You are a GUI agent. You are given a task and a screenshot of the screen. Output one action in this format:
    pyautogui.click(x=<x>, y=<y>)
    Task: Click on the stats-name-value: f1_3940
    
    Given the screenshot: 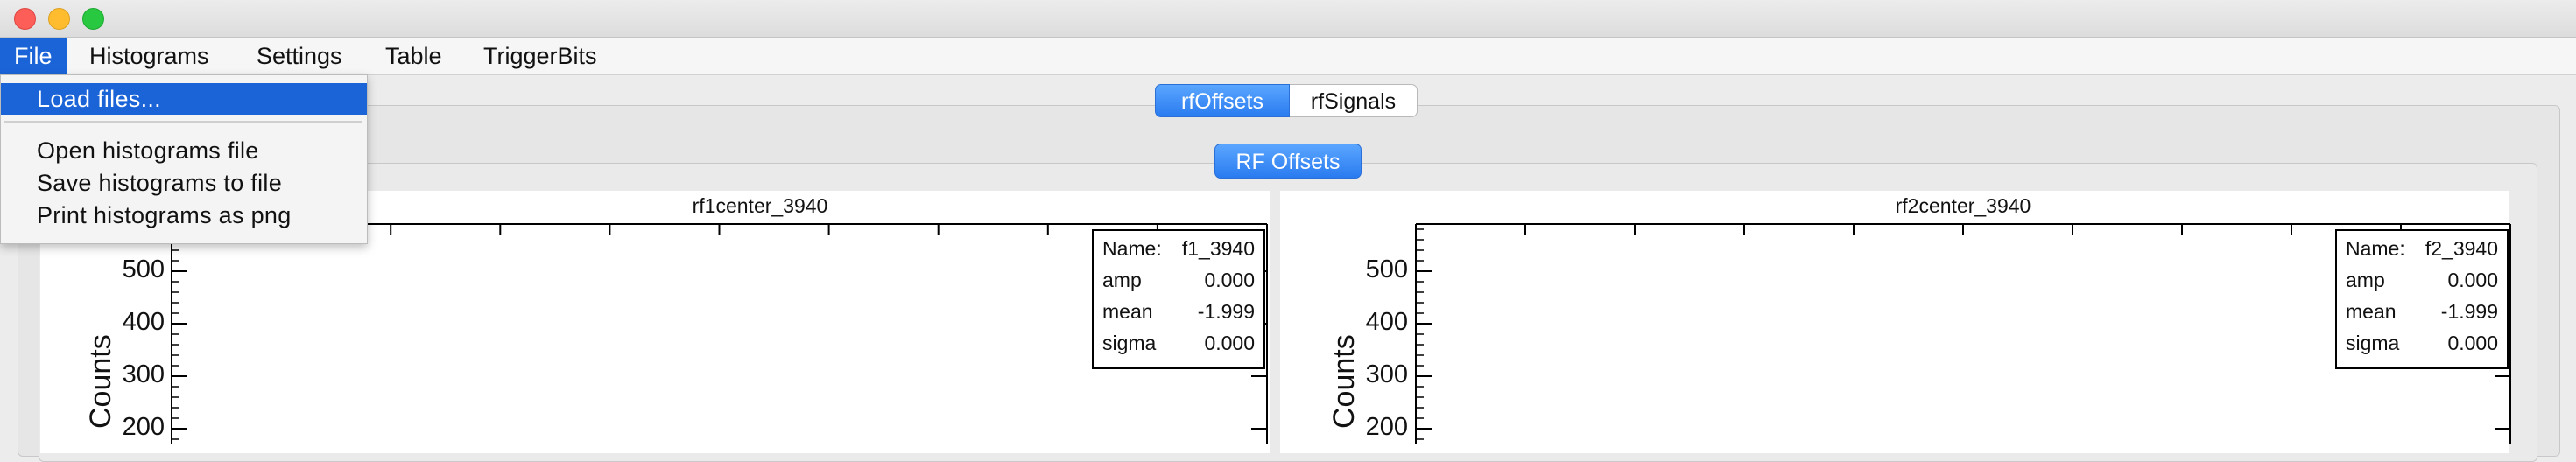 What is the action you would take?
    pyautogui.click(x=1218, y=248)
    